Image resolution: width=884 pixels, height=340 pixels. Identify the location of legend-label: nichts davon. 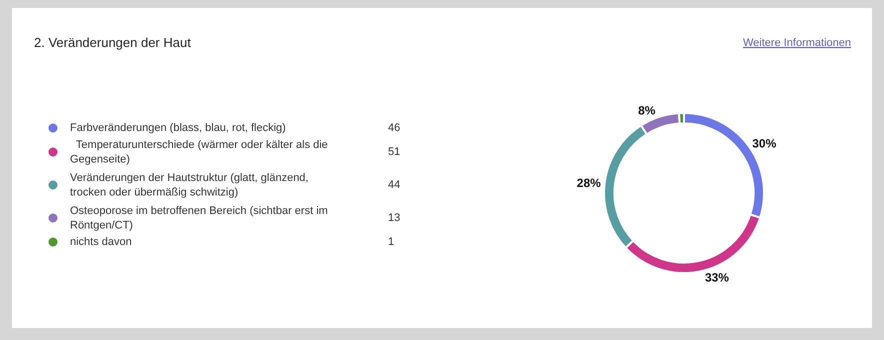
(101, 242).